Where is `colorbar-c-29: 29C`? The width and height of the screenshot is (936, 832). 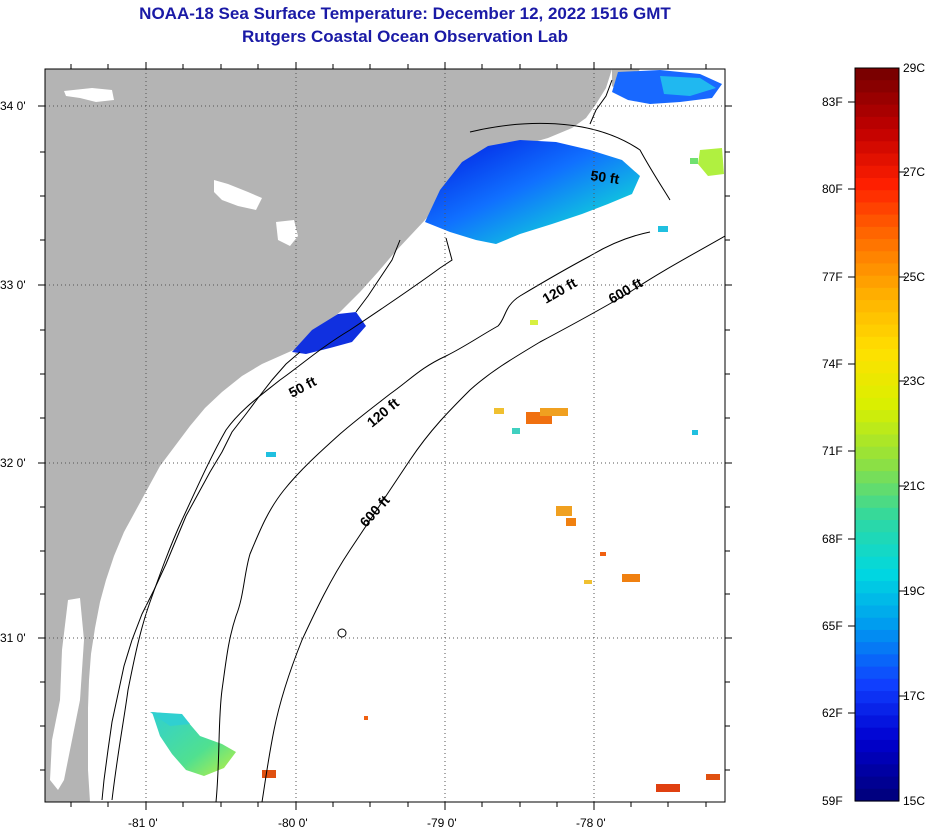 colorbar-c-29: 29C is located at coordinates (914, 68).